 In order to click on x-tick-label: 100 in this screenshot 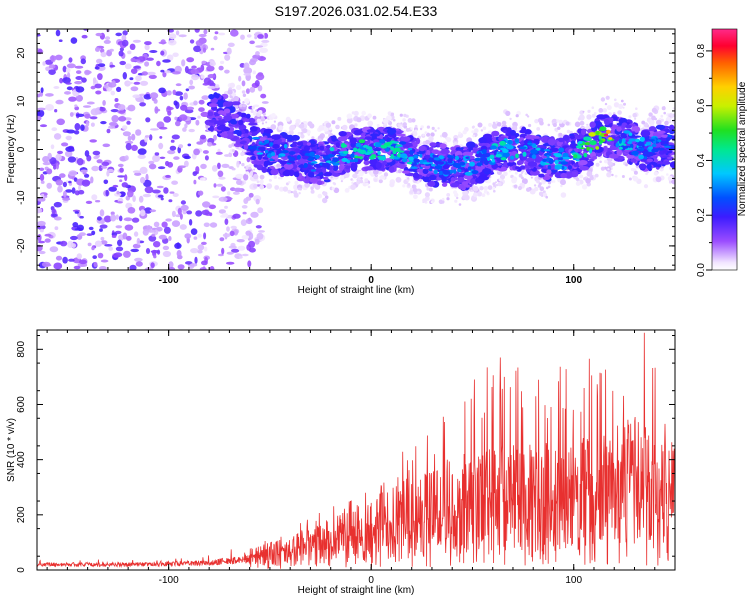, I will do `click(573, 280)`.